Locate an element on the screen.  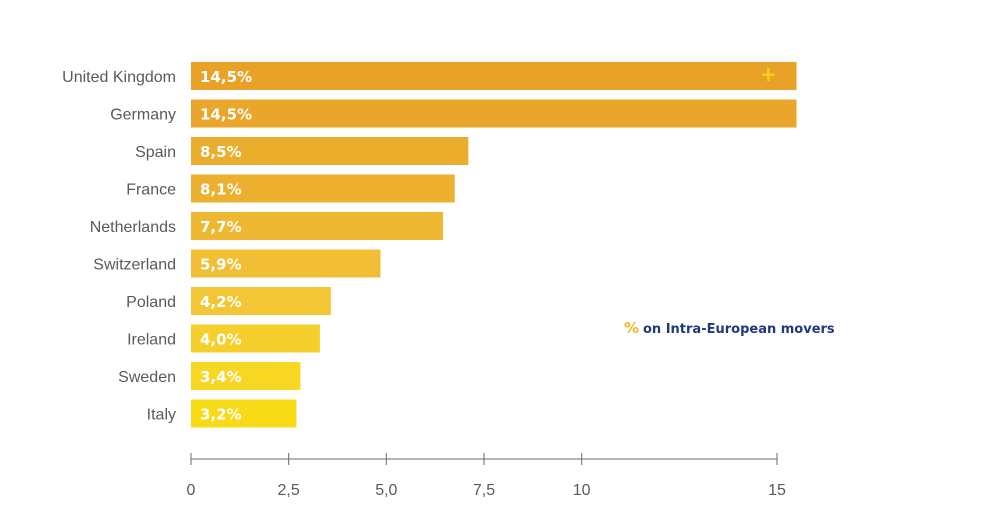
bar-value-label: 3,2% is located at coordinates (221, 415).